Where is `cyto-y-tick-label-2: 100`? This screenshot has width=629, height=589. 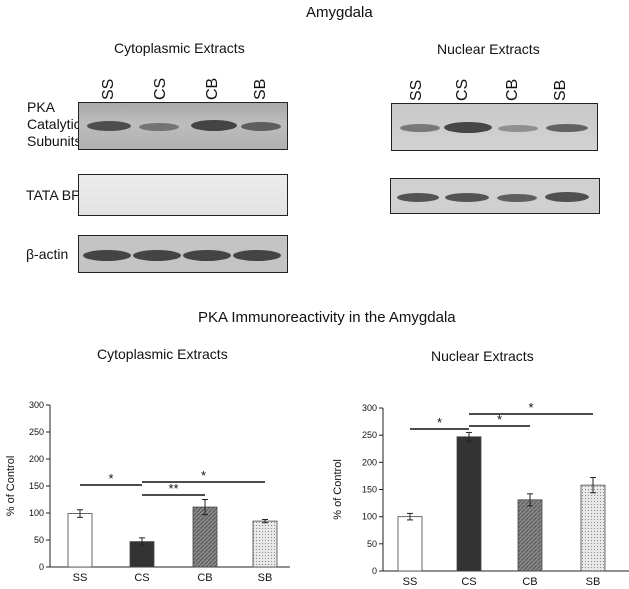 cyto-y-tick-label-2: 100 is located at coordinates (36, 513).